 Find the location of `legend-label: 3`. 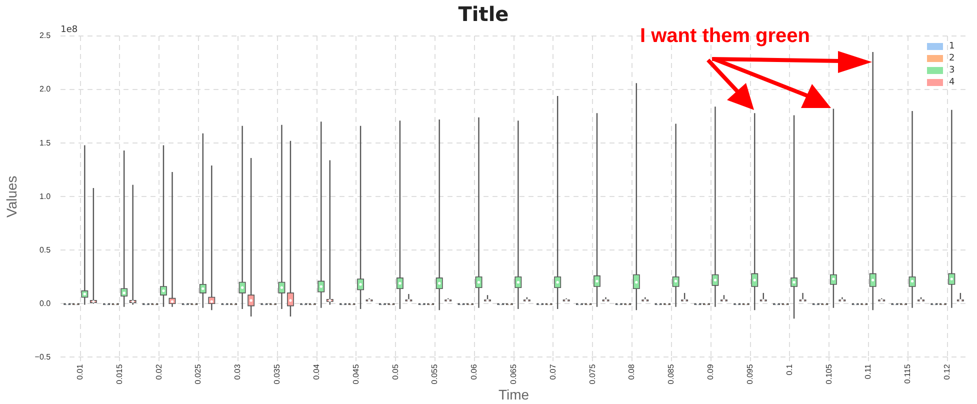

legend-label: 3 is located at coordinates (952, 70).